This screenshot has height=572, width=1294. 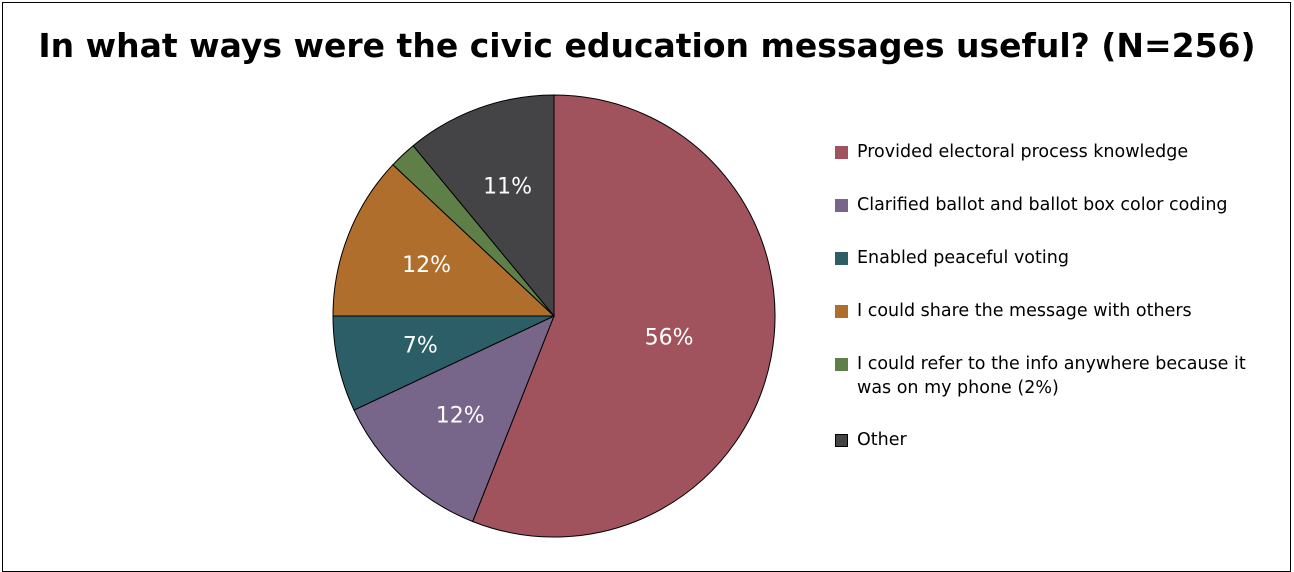 What do you see at coordinates (669, 337) in the screenshot?
I see `pie-slice-label-0: 56%` at bounding box center [669, 337].